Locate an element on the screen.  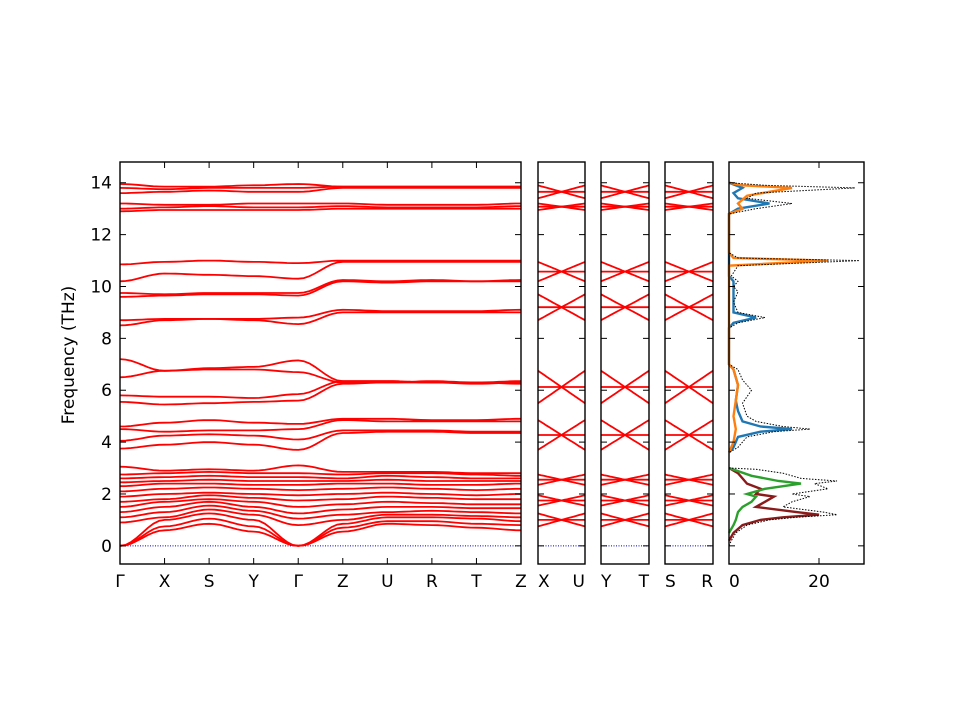
y-tick-label: 12 is located at coordinates (101, 236).